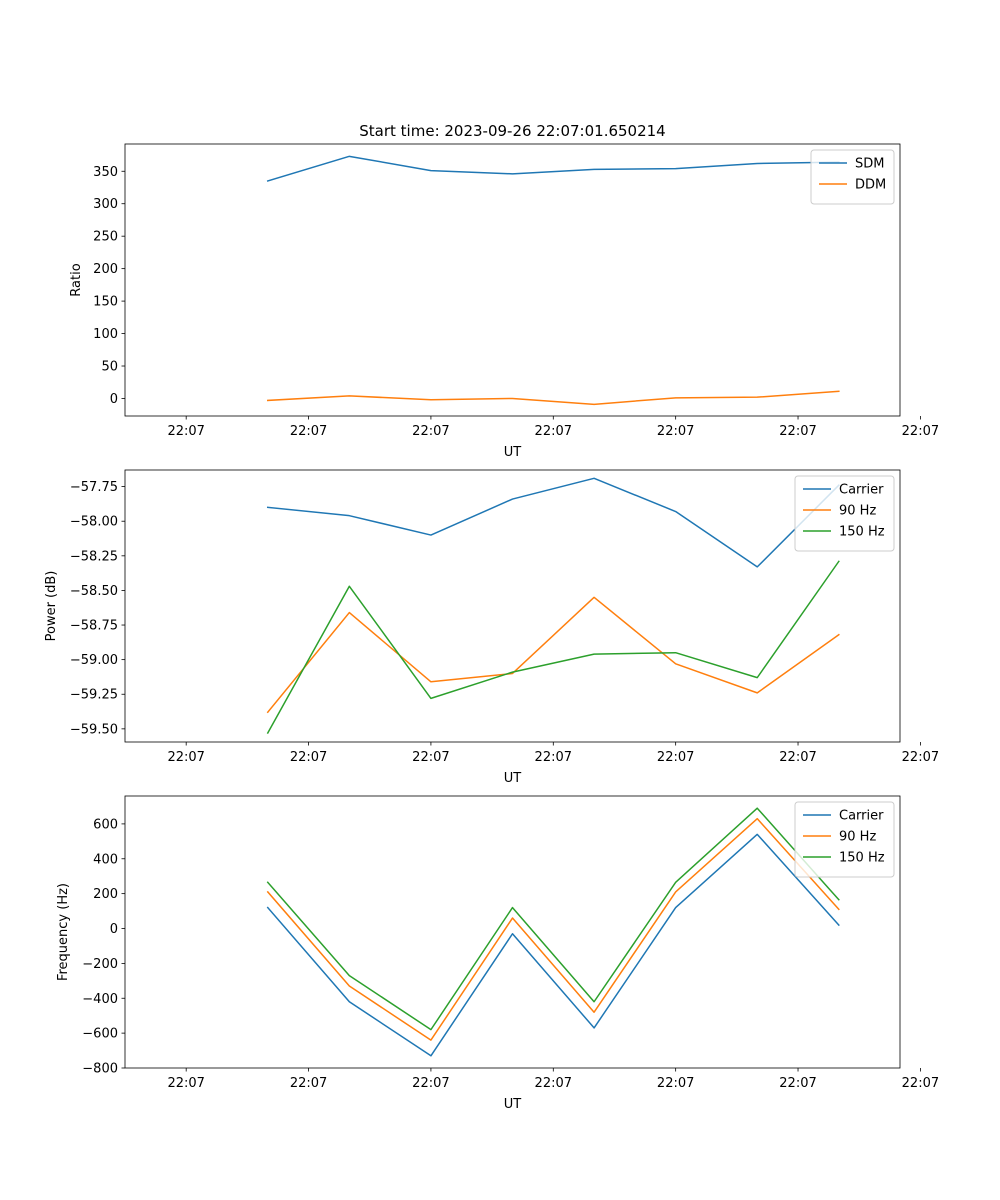  What do you see at coordinates (100, 964) in the screenshot?
I see `frequency-y-tick-label: −200` at bounding box center [100, 964].